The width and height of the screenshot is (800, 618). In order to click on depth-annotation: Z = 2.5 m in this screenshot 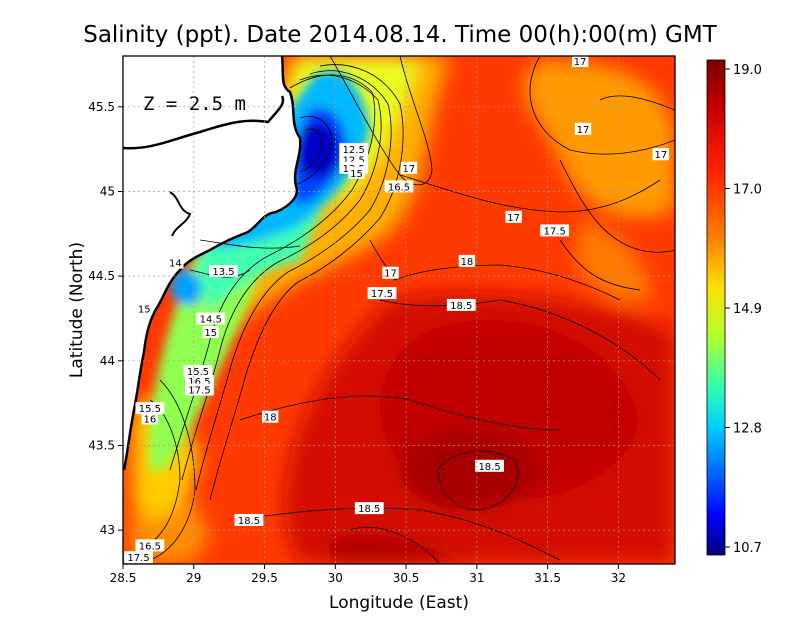, I will do `click(194, 104)`.